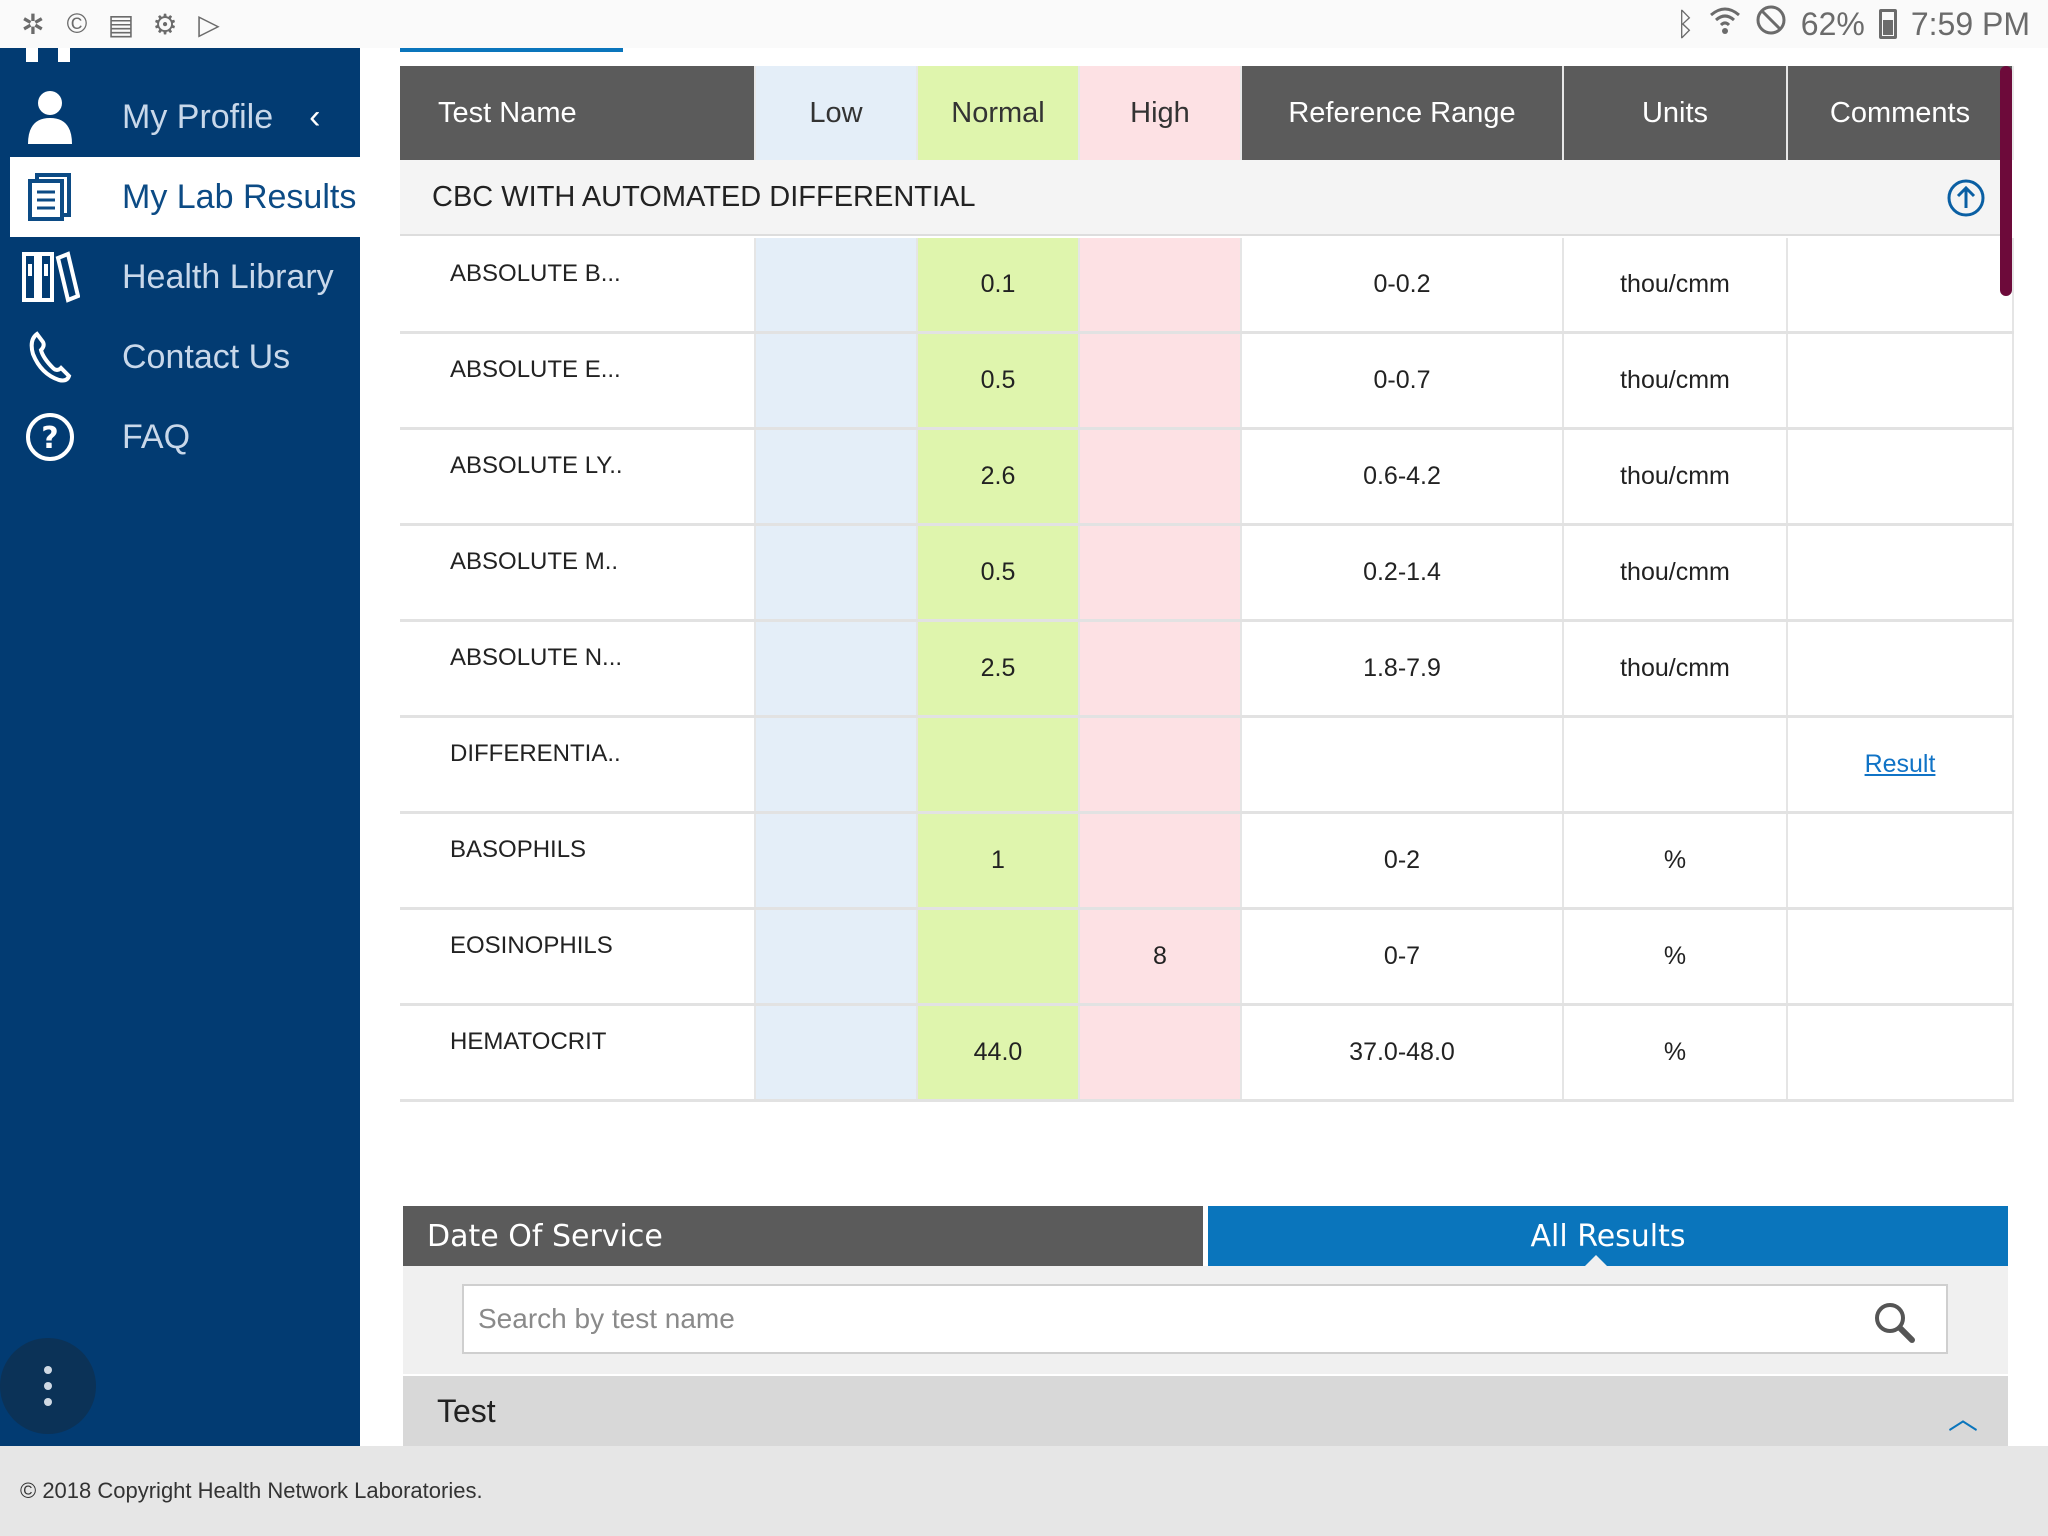  I want to click on cell-reference-range: 1.8-7.9, so click(1403, 668).